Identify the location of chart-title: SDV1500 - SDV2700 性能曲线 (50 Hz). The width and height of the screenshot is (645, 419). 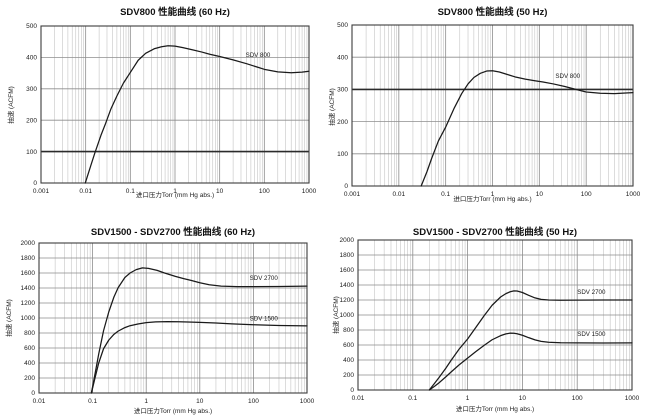
(495, 232).